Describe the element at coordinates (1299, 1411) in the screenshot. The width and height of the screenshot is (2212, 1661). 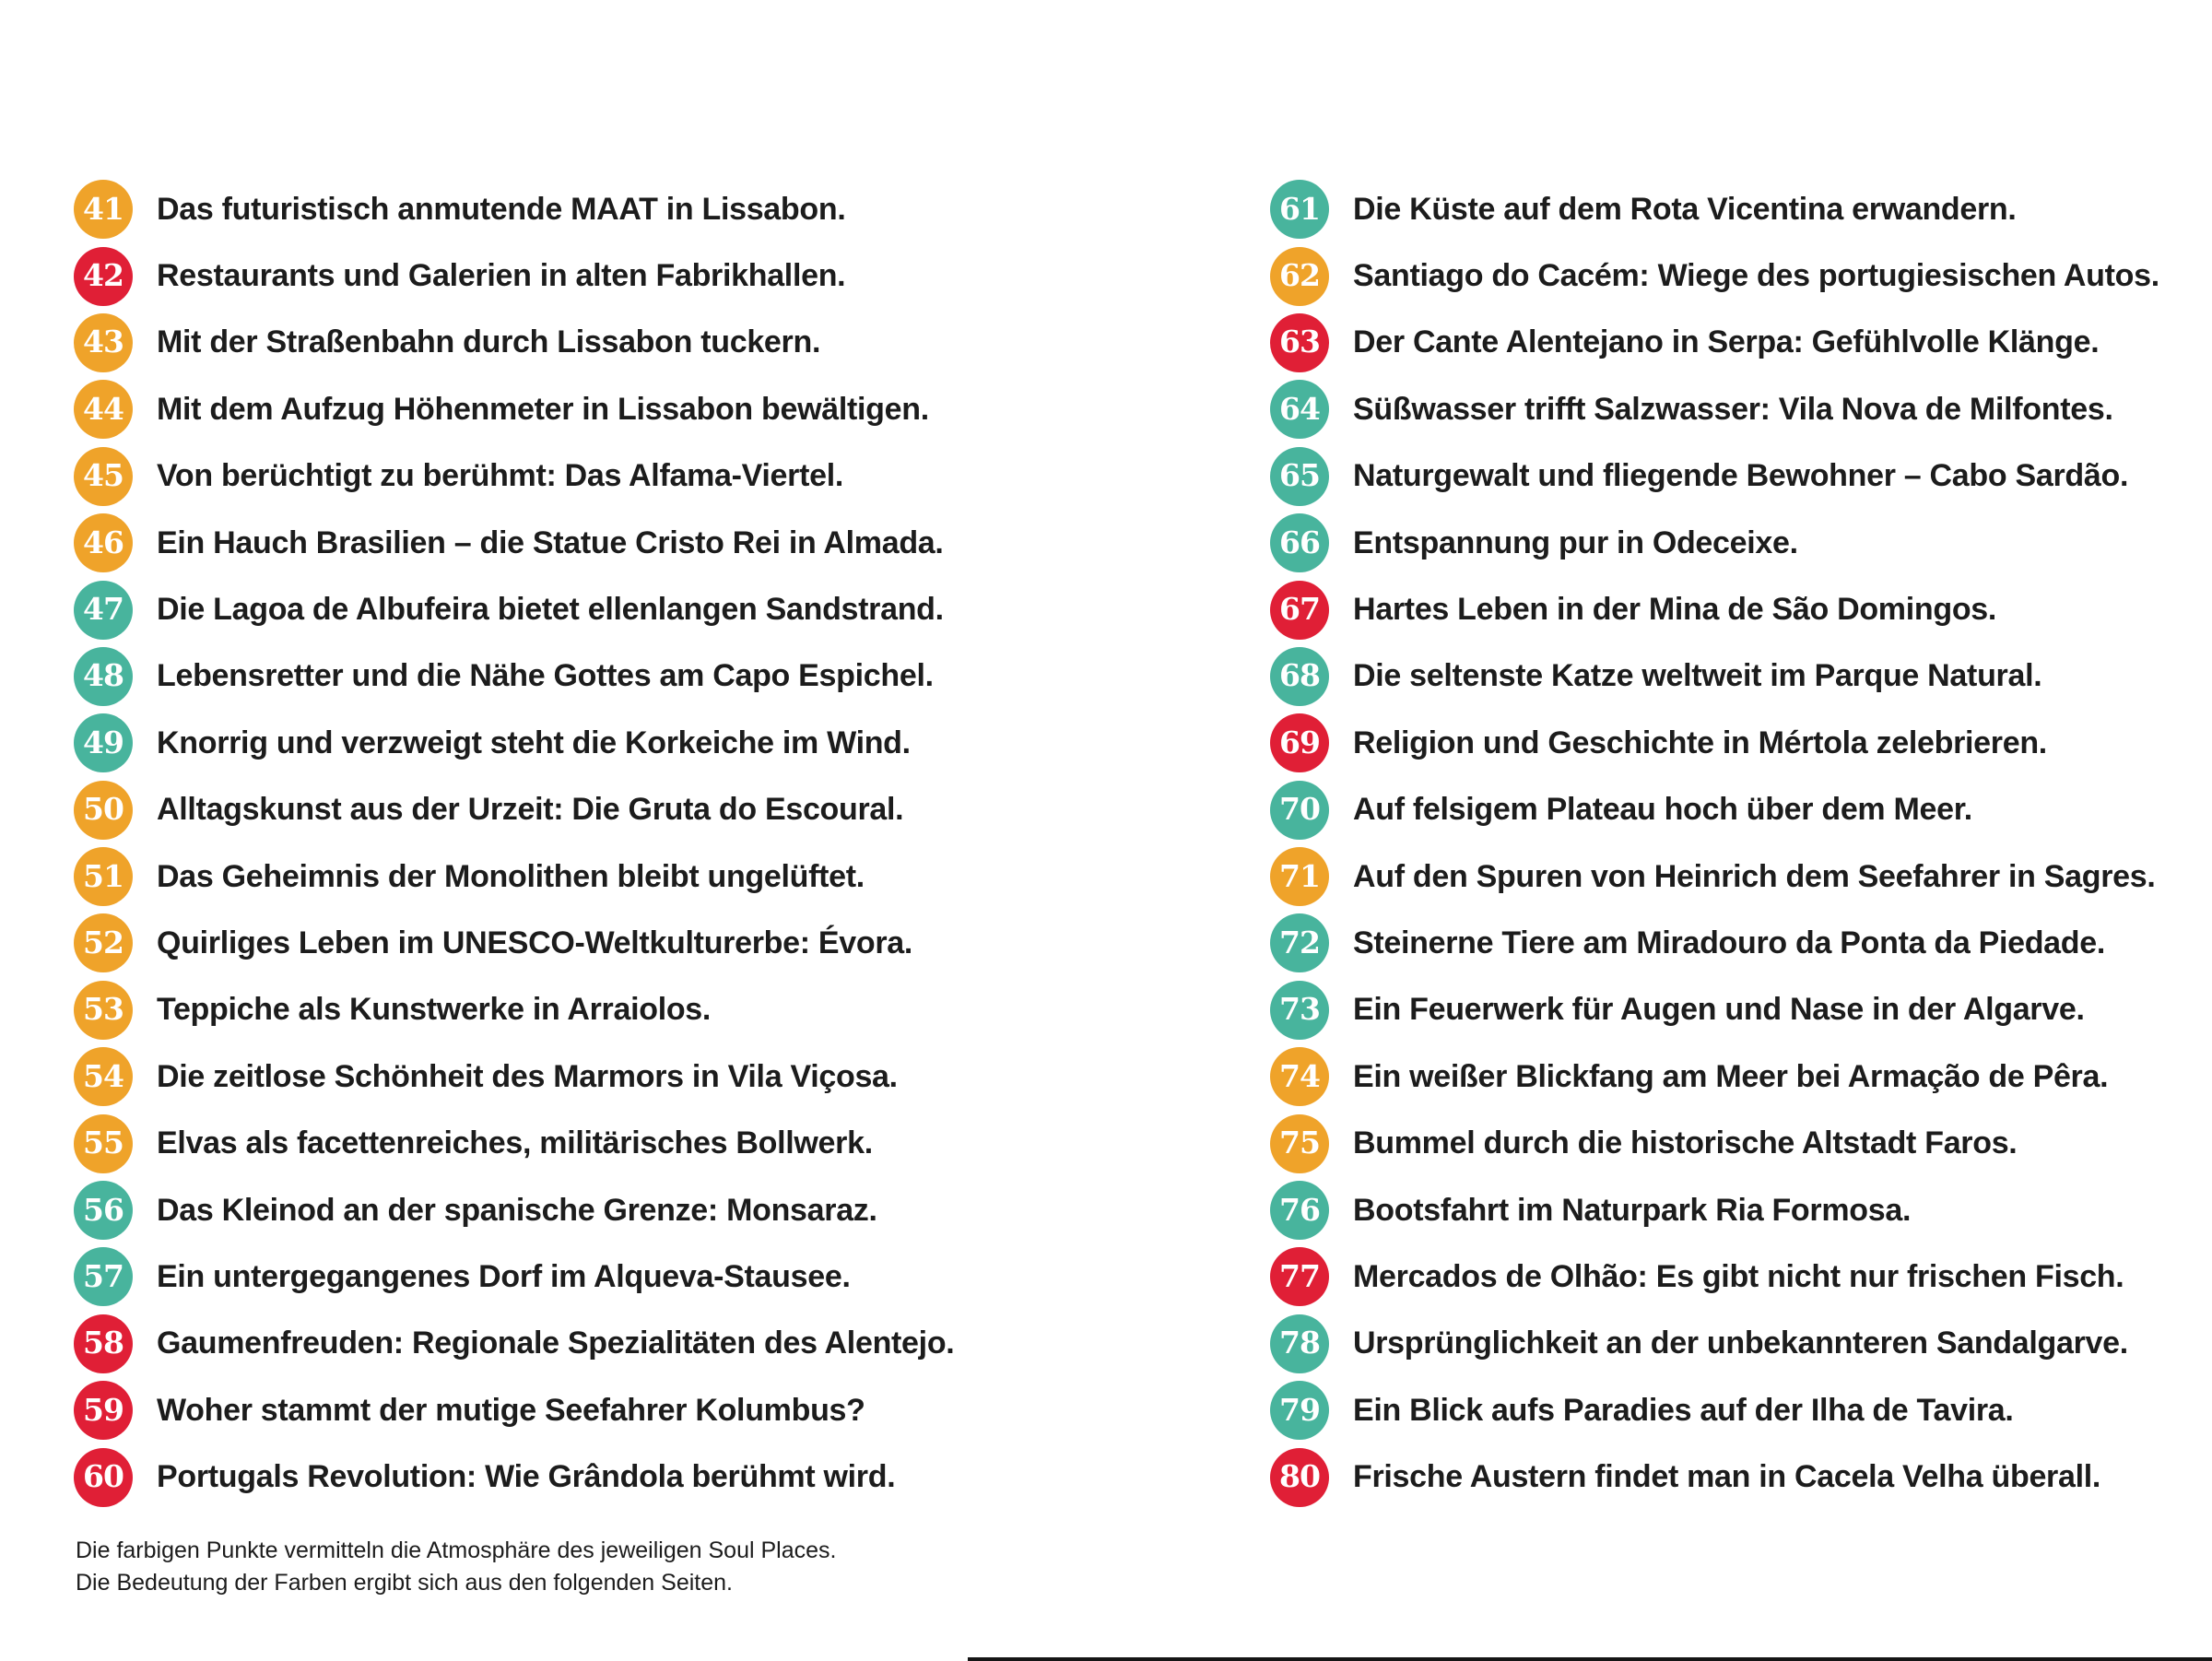
I see `item-number-badge: 79` at that location.